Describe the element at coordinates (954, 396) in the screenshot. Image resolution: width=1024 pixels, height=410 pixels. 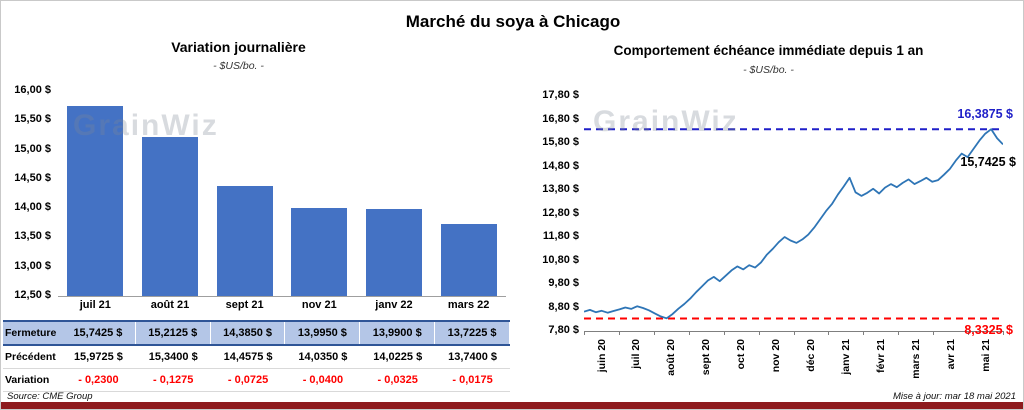
I see `update-note: Mise à jour: mar 18 mai 2021` at that location.